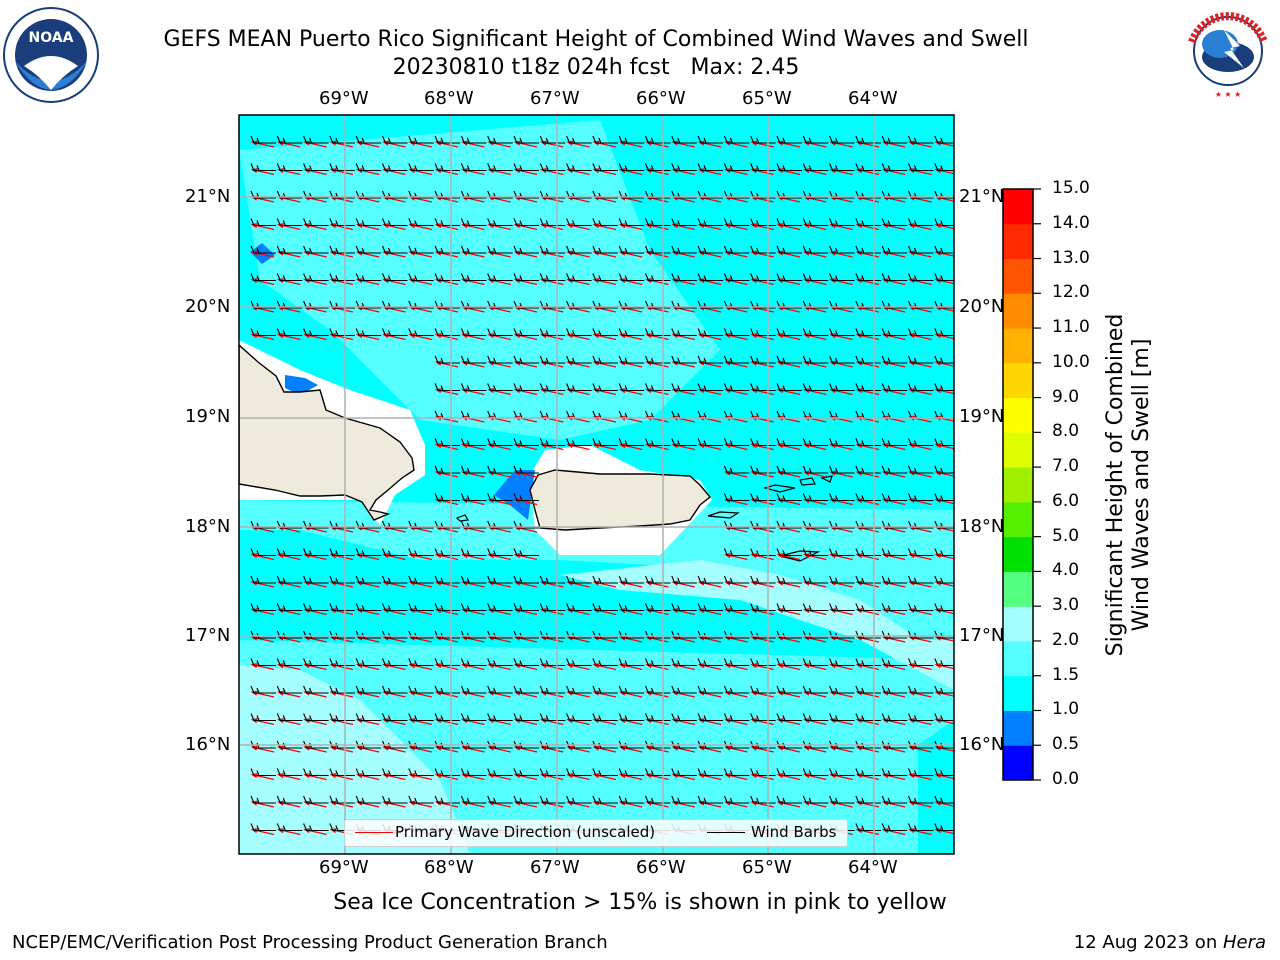  I want to click on lon-label-bottom: 68°W, so click(449, 867).